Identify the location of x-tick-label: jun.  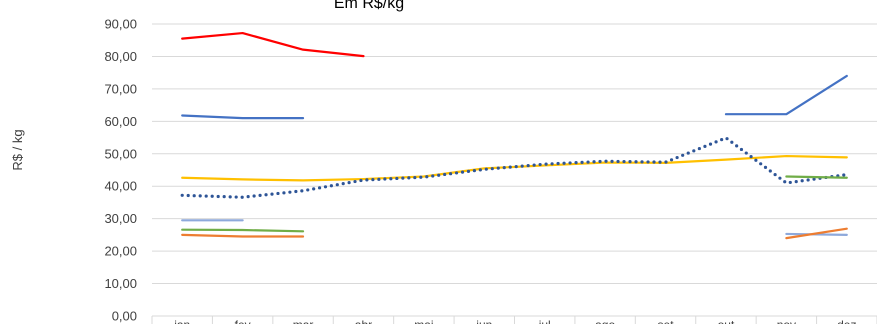
(483, 321).